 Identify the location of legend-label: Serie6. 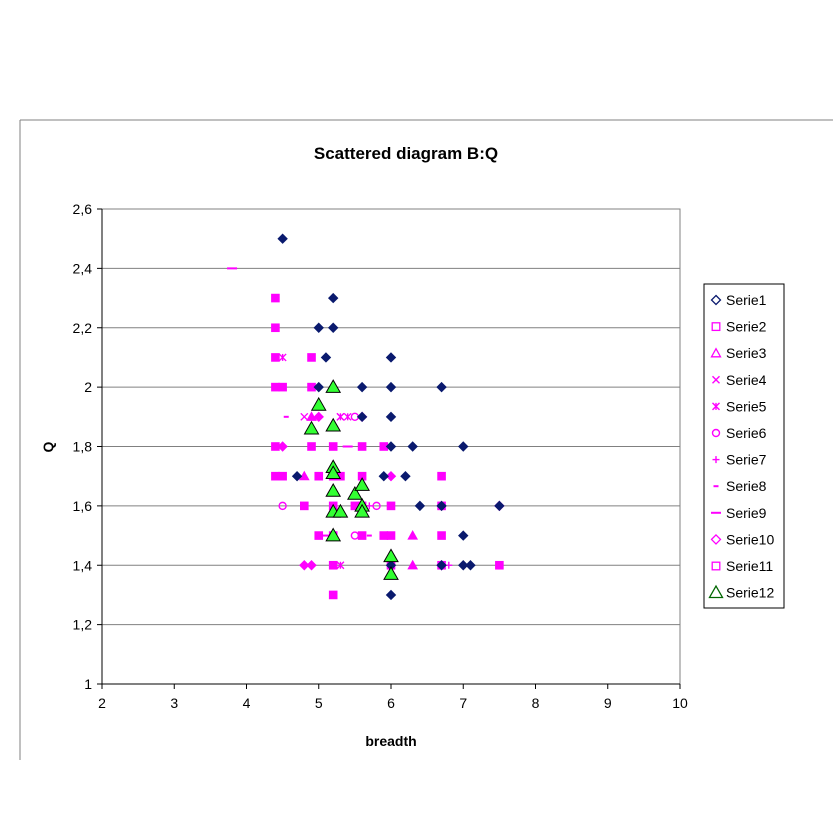
(746, 433).